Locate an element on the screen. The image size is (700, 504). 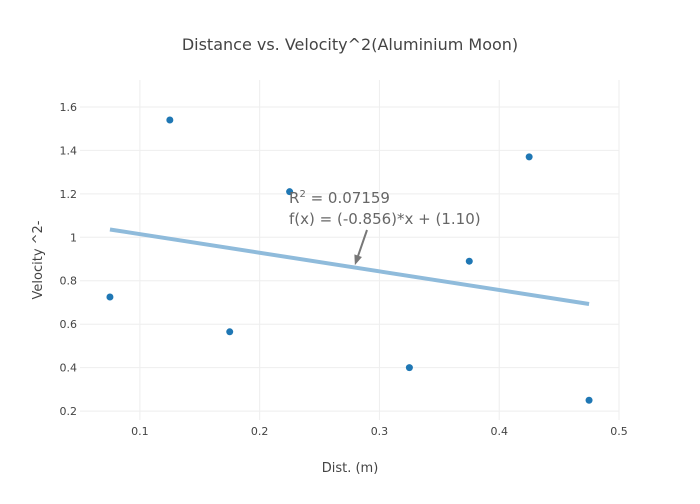
y-tick-label: 1 is located at coordinates (73, 237).